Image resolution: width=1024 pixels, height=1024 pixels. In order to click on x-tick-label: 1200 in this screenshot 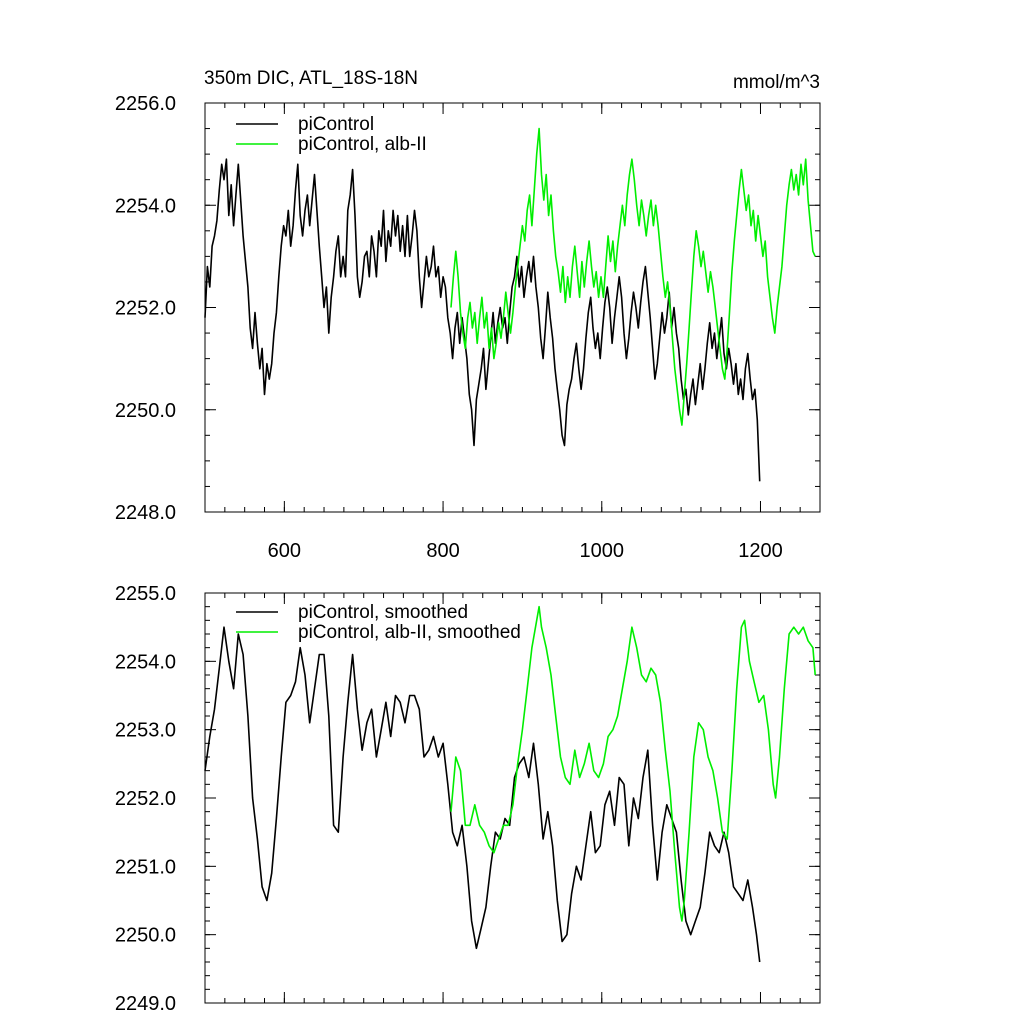, I will do `click(760, 551)`.